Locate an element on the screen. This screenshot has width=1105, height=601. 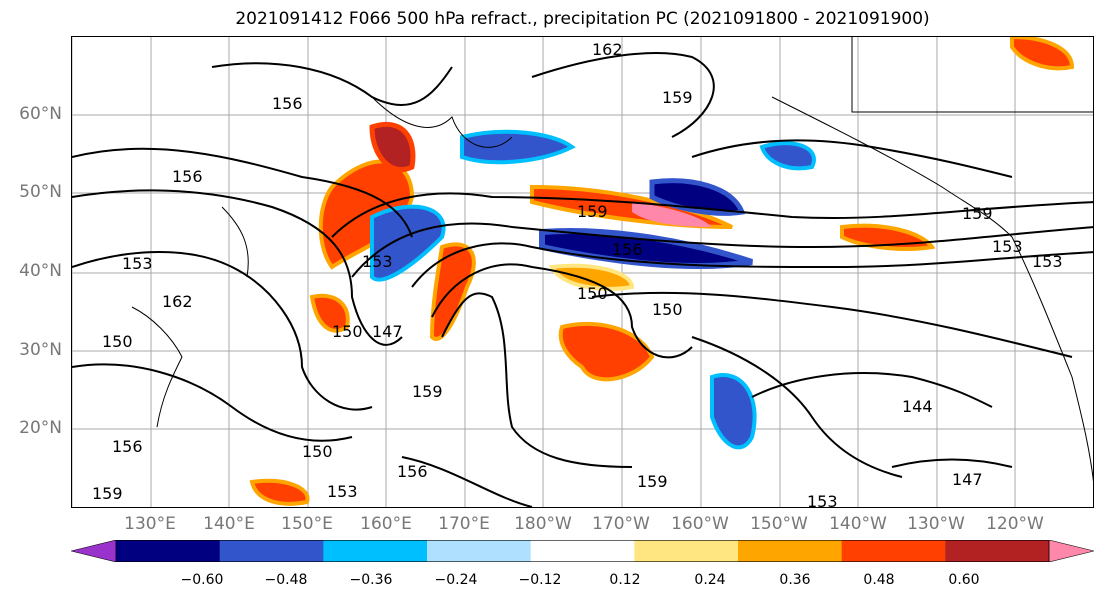
colorbar-tick-label: −0.60 is located at coordinates (202, 580).